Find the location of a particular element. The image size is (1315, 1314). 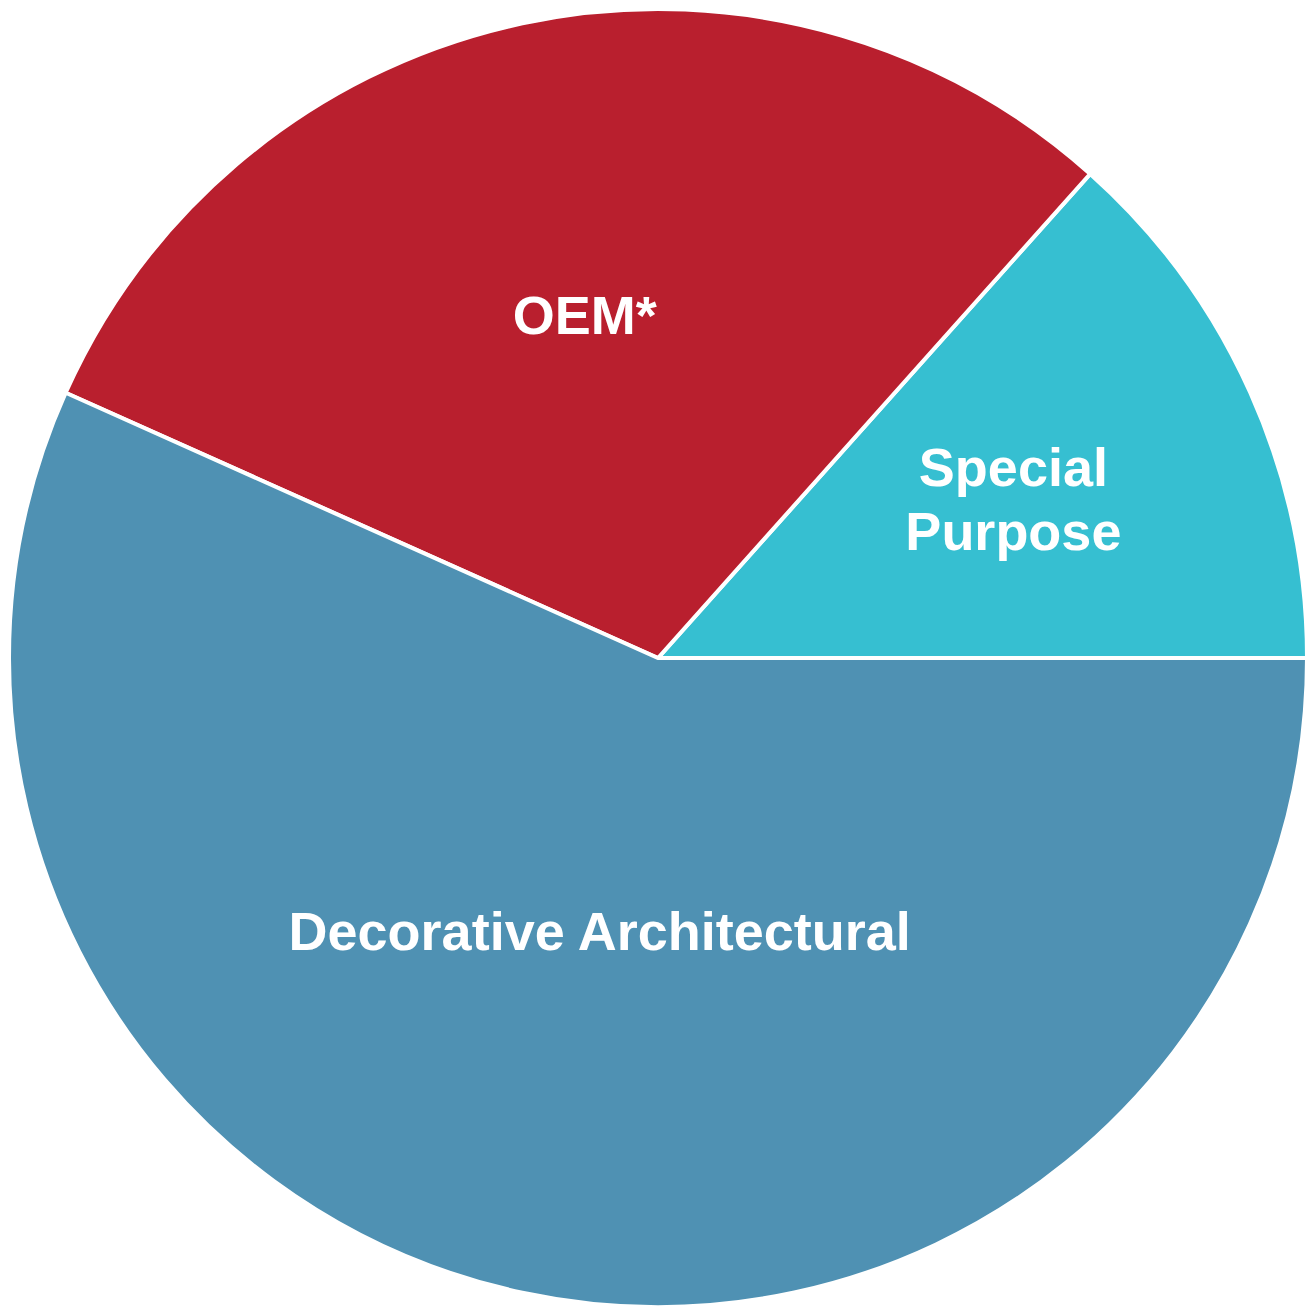

slice-label: OEM* is located at coordinates (584, 315).